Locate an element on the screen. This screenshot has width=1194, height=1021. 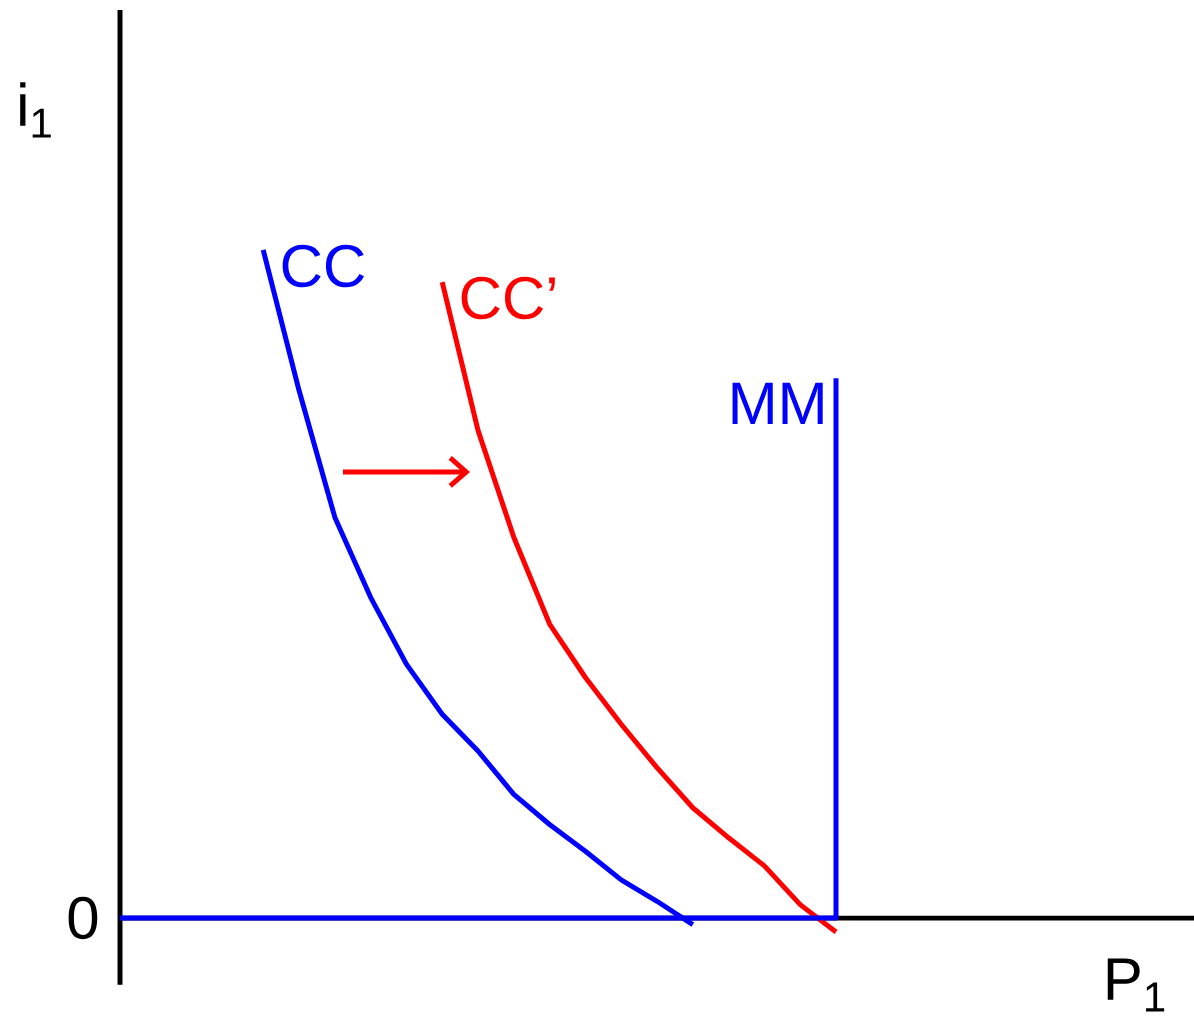
x-axis-title: P$_{1}$ is located at coordinates (1136, 985).